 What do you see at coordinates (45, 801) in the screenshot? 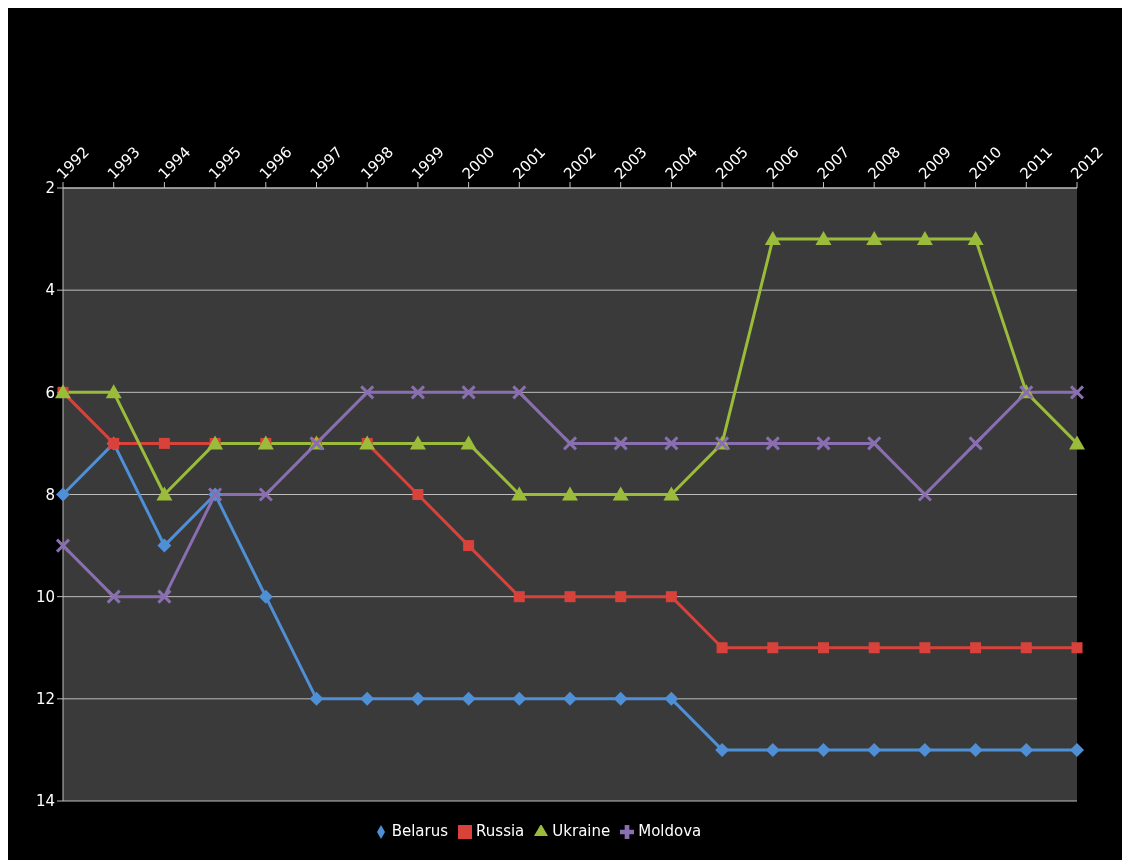
I see `y-tick-label: 14` at bounding box center [45, 801].